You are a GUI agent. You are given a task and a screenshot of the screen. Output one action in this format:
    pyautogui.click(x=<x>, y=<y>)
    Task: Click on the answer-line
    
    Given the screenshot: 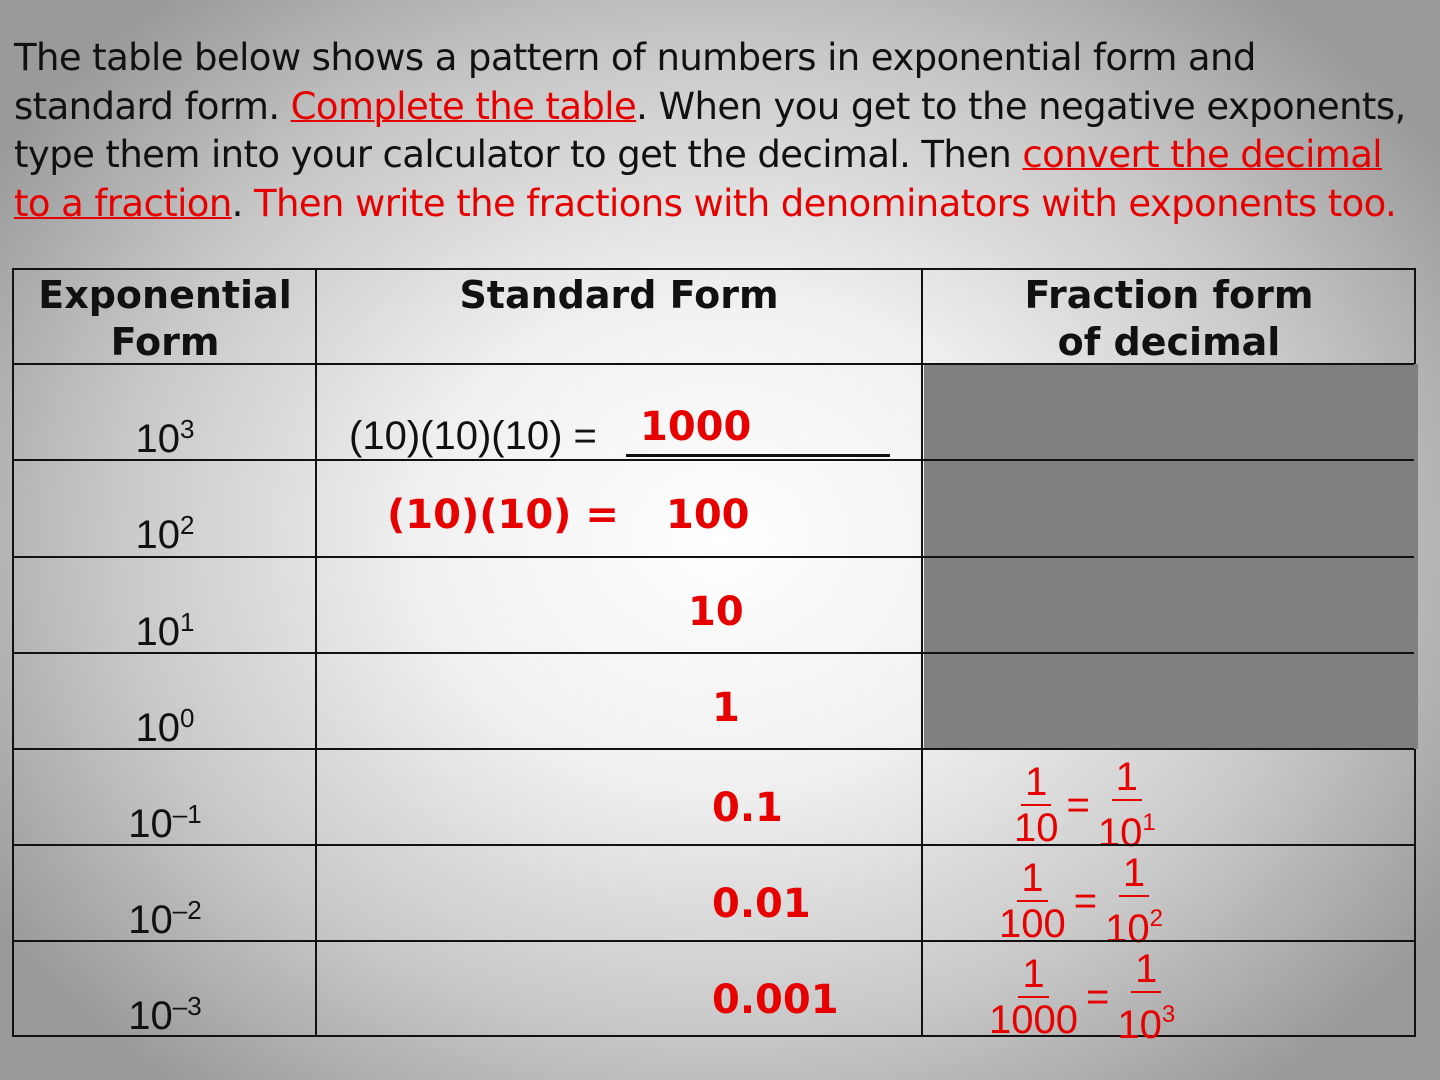 What is the action you would take?
    pyautogui.click(x=758, y=455)
    